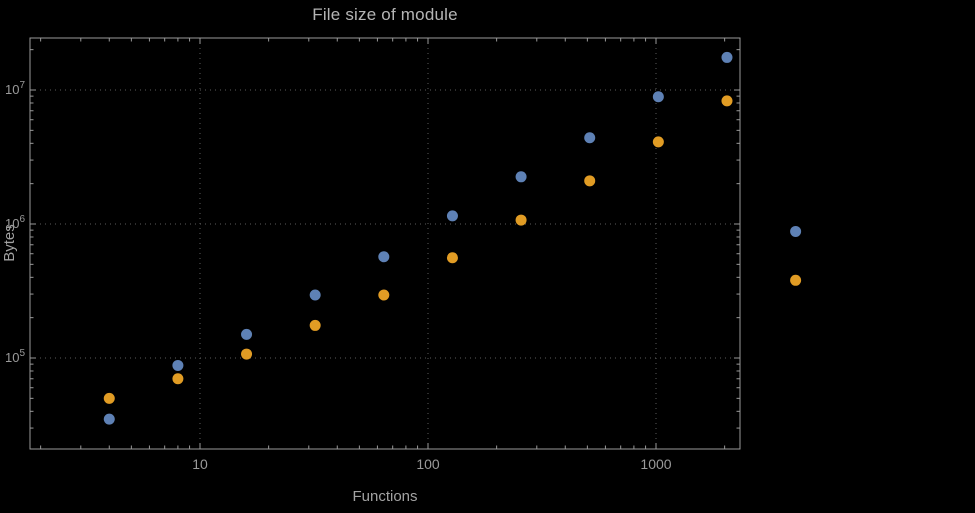 This screenshot has height=513, width=975. What do you see at coordinates (385, 496) in the screenshot?
I see `x-axis-label: Functions` at bounding box center [385, 496].